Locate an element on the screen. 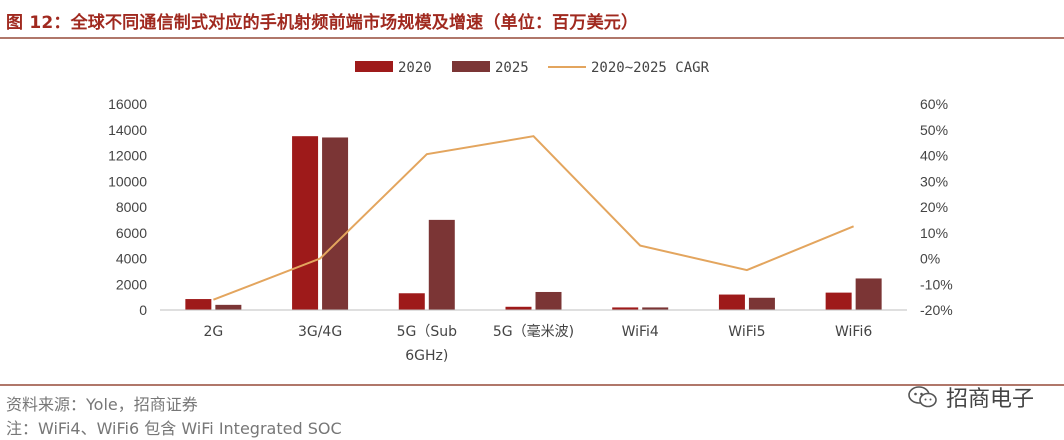  x-category-label: 5G（Sub is located at coordinates (427, 332).